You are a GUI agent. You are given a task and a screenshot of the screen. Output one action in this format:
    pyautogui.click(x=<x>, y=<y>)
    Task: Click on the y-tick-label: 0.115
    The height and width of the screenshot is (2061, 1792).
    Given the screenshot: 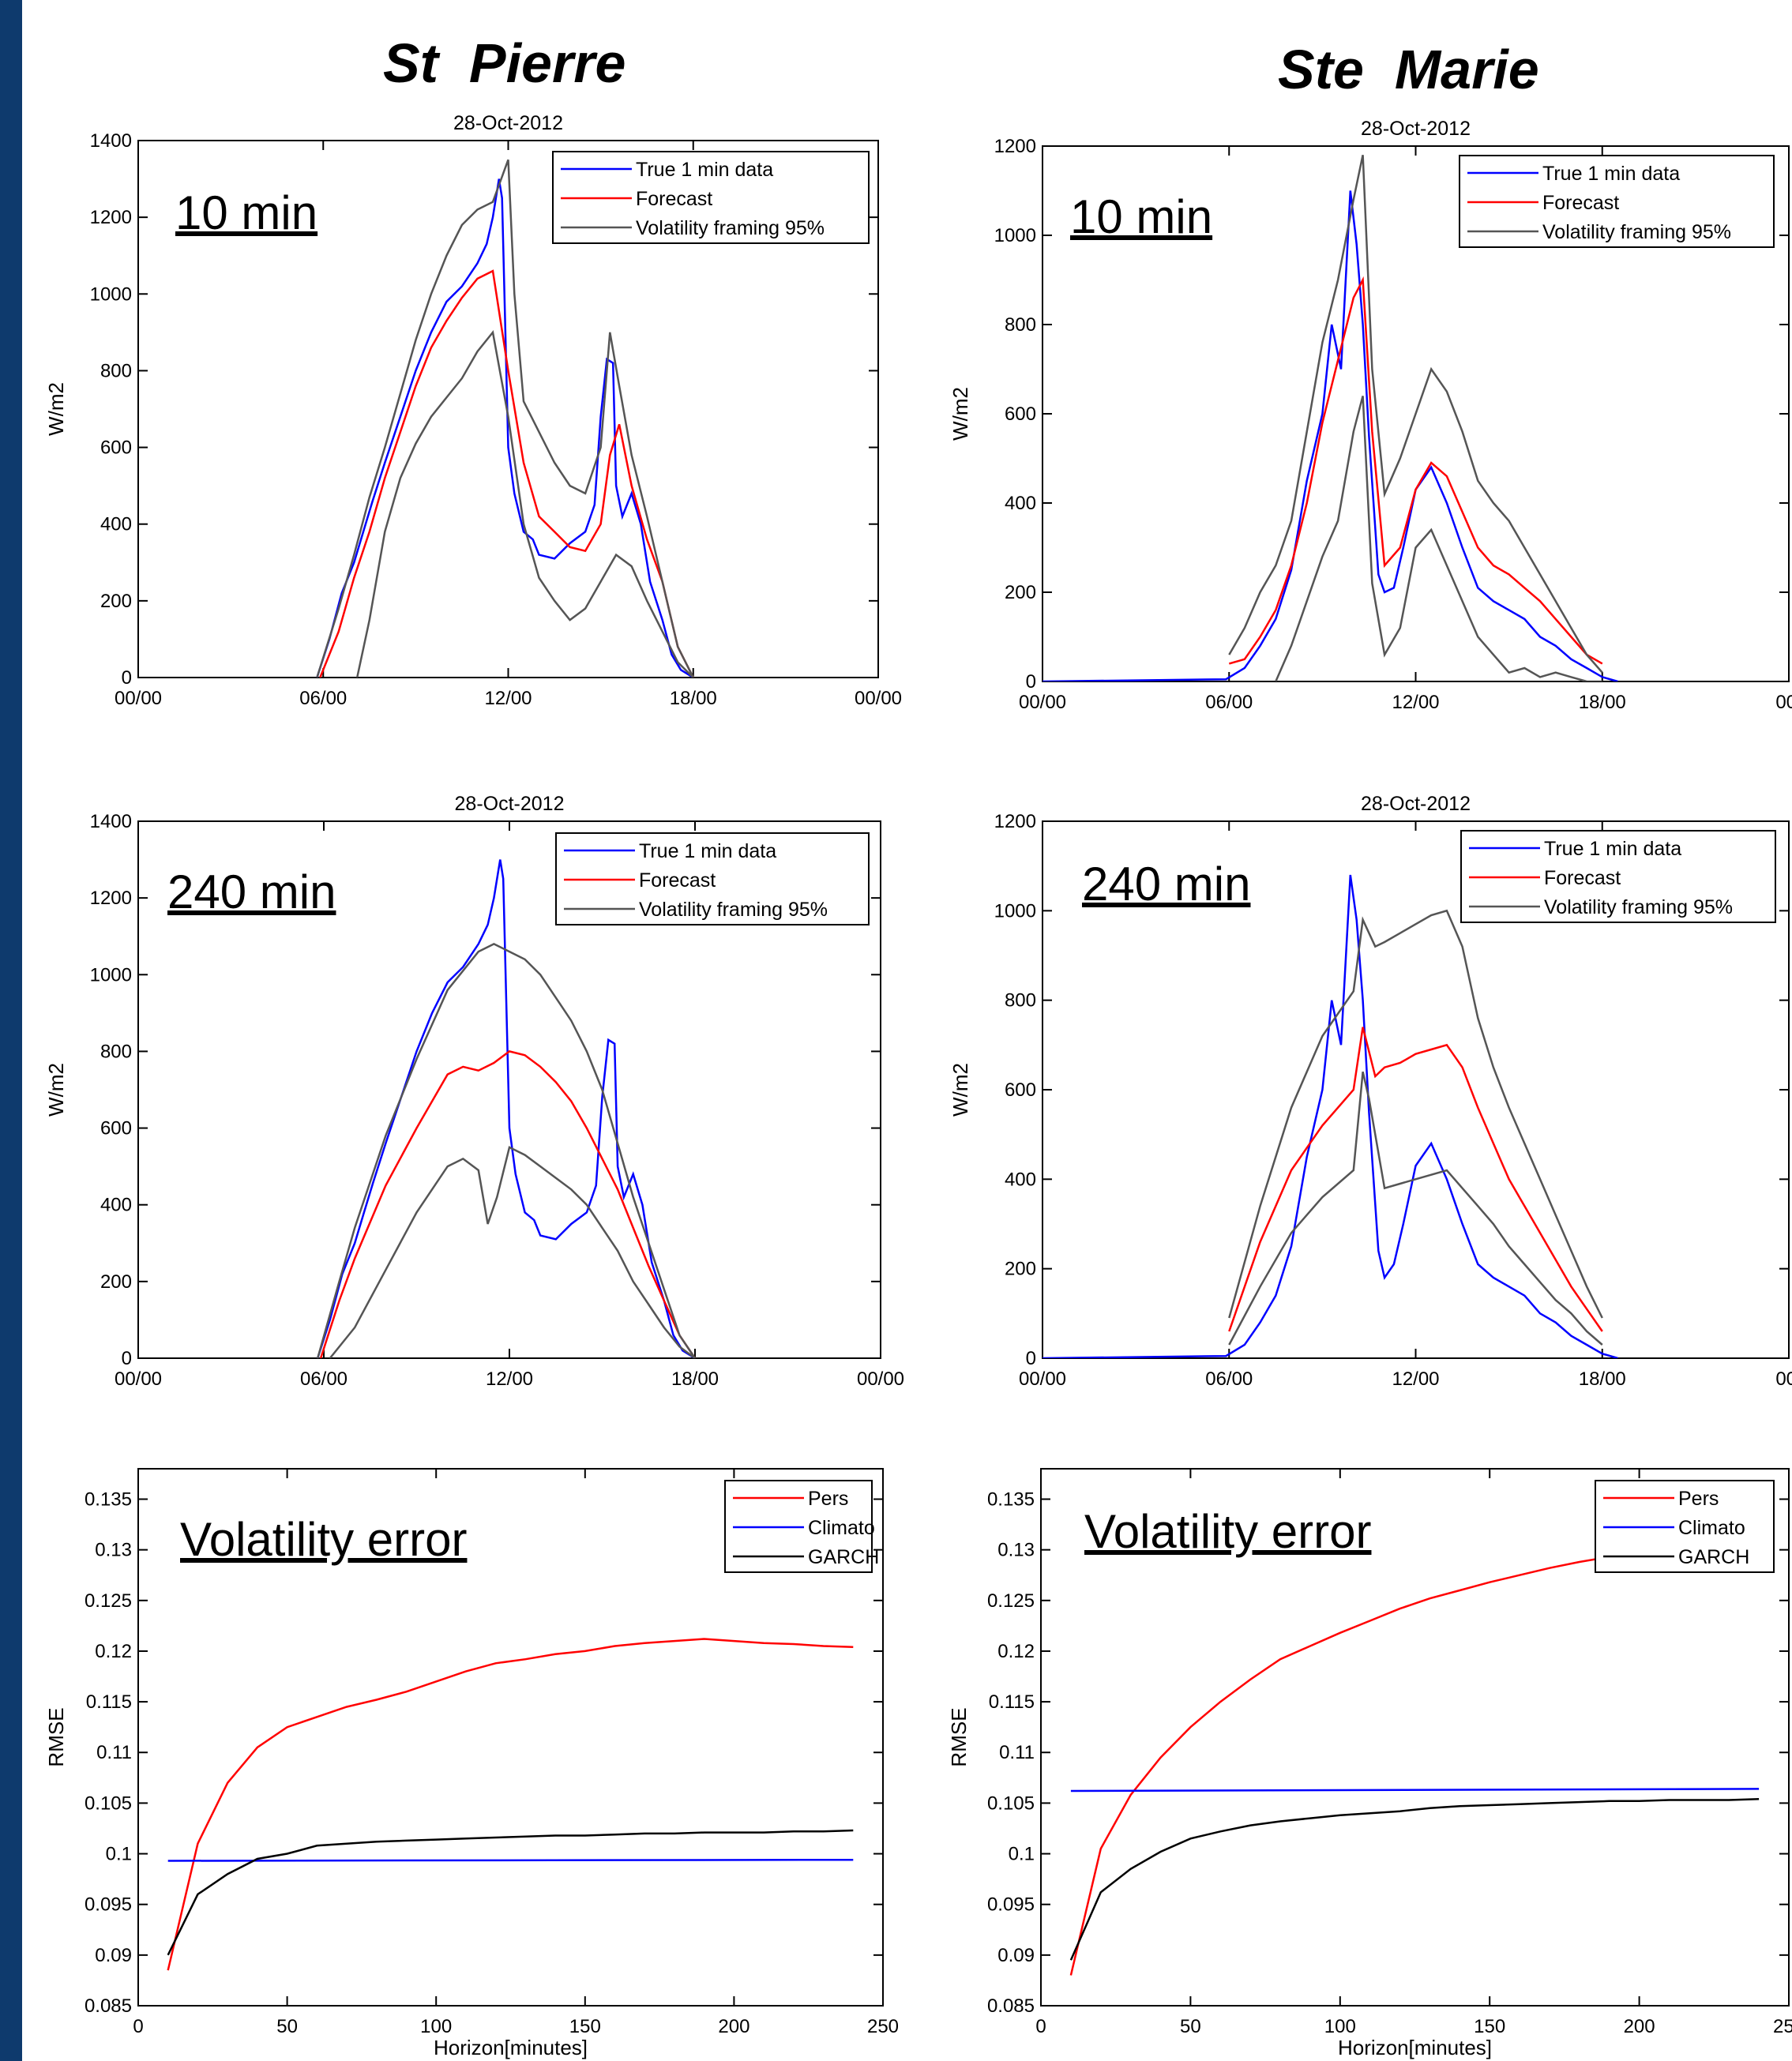 What is the action you would take?
    pyautogui.click(x=1012, y=1702)
    